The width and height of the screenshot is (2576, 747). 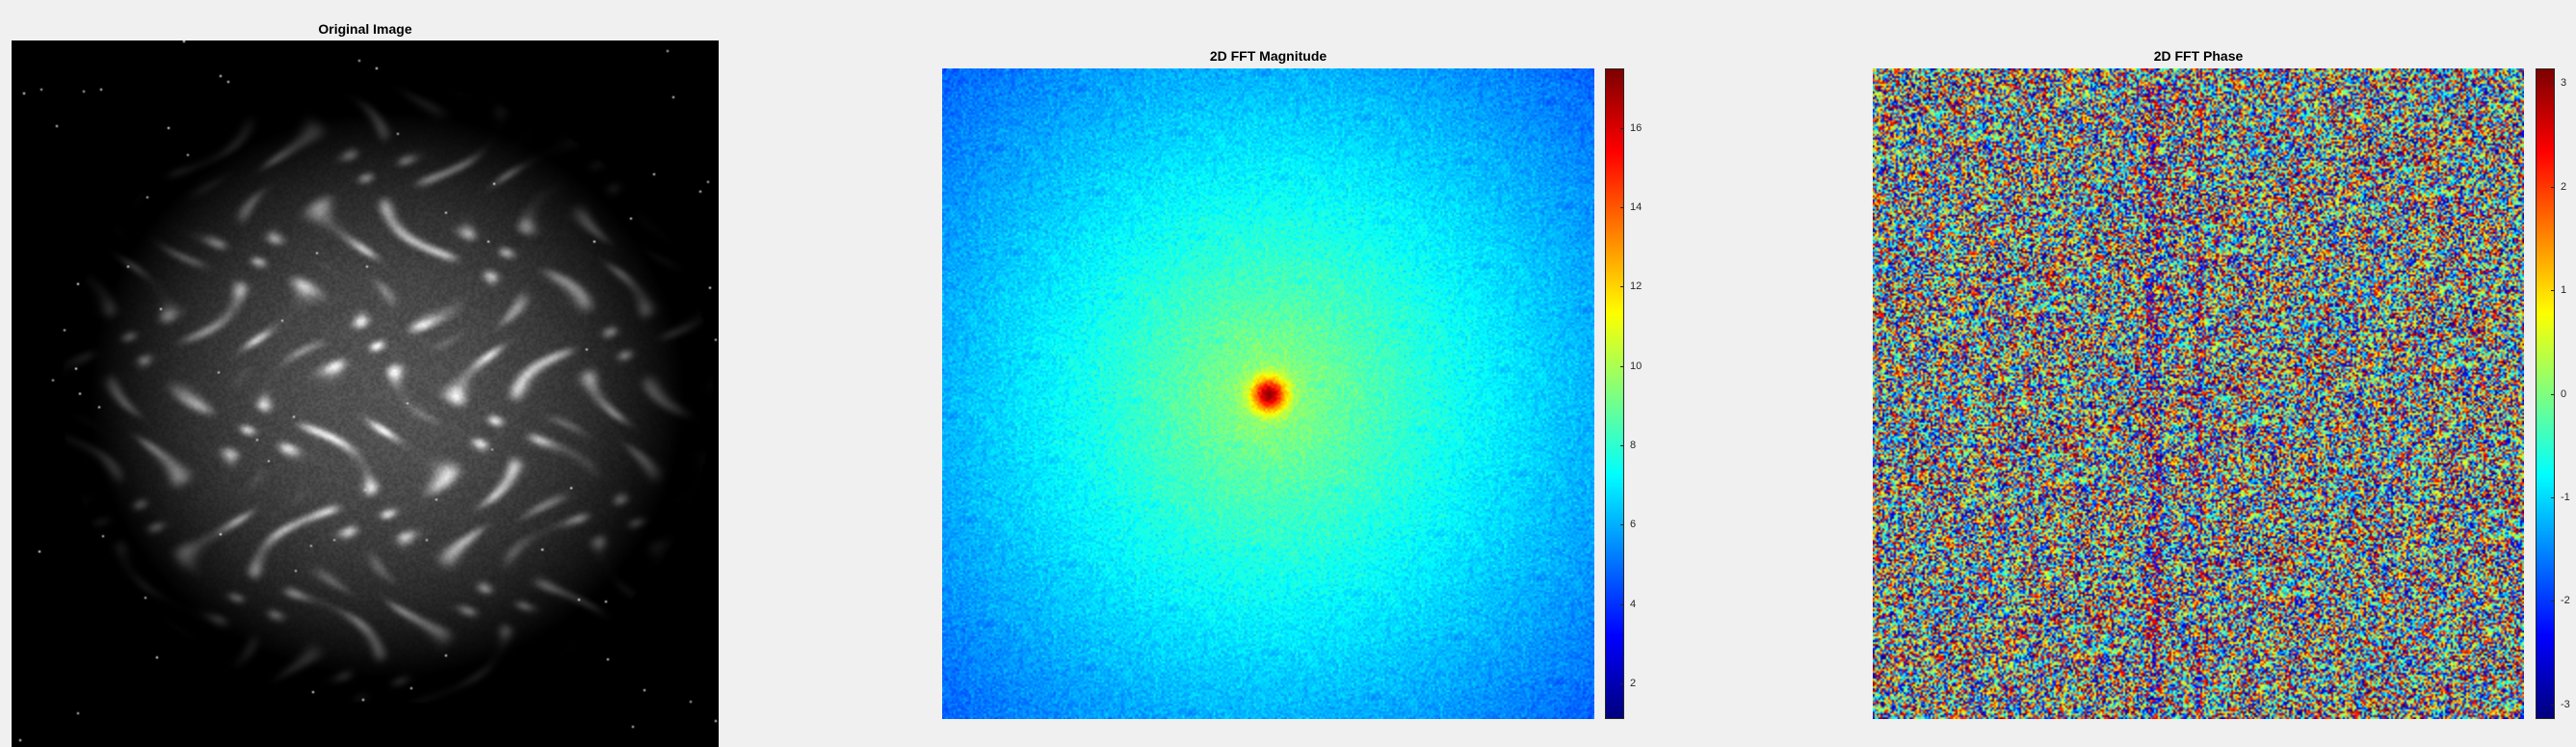 What do you see at coordinates (1633, 683) in the screenshot?
I see `fft-magnitude-colorbar-tick-label: 2` at bounding box center [1633, 683].